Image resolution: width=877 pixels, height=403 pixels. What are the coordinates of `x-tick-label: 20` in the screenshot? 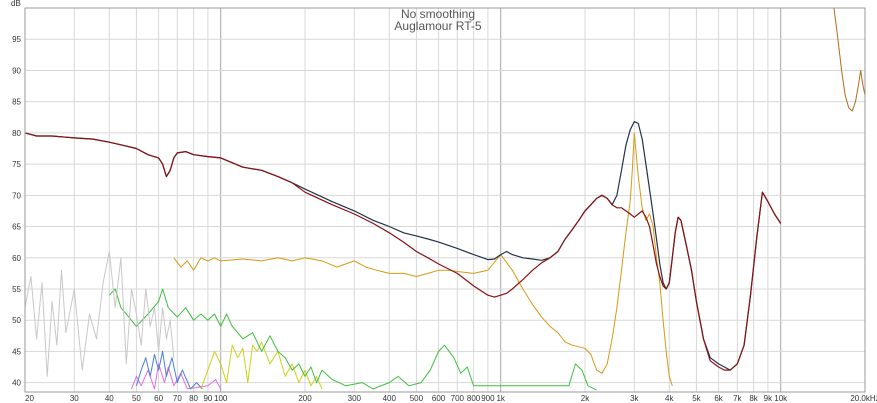 It's located at (29, 398).